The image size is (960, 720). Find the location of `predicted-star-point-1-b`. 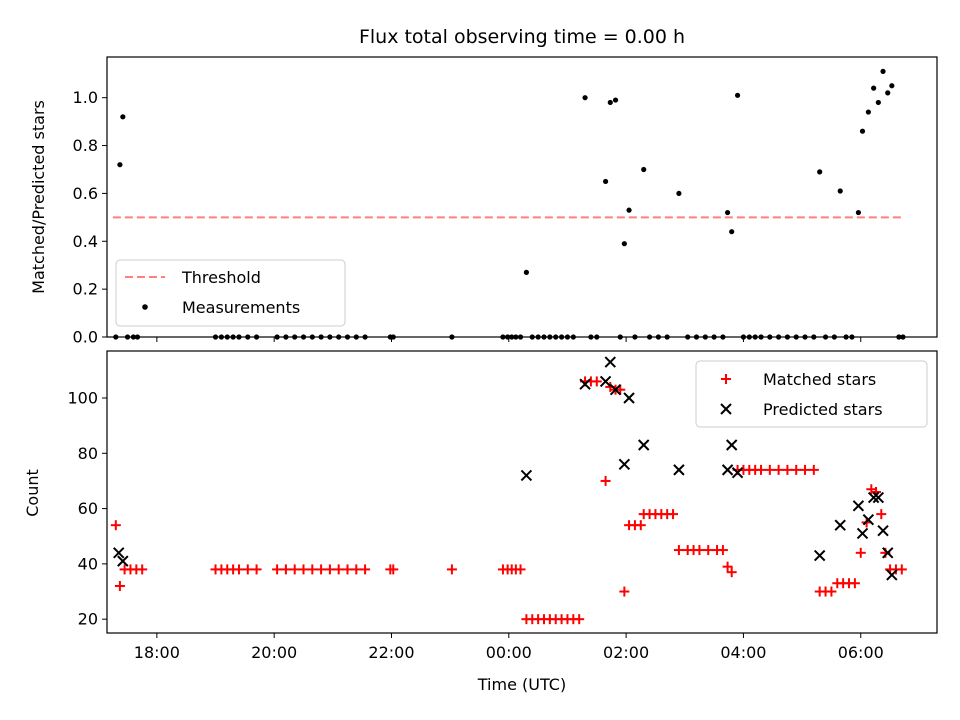

predicted-star-point-1-b is located at coordinates (123, 561).